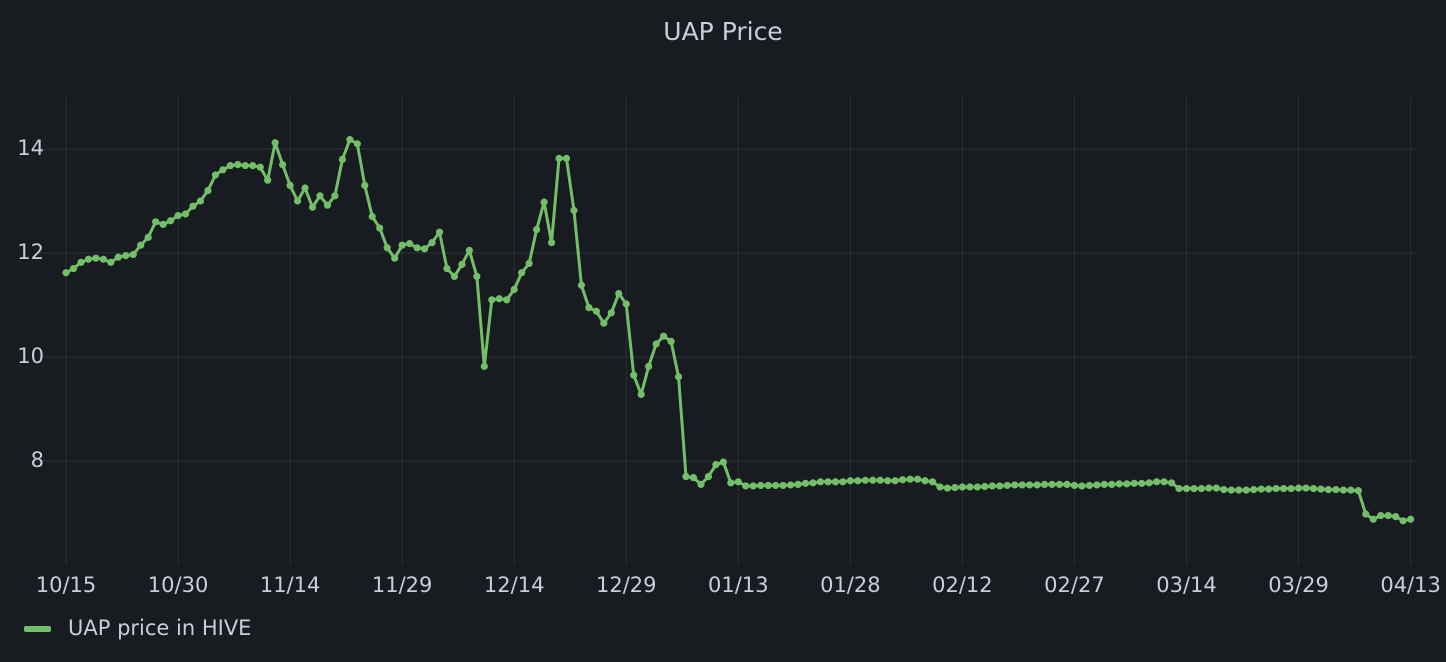 The image size is (1446, 662). What do you see at coordinates (178, 585) in the screenshot?
I see `x-tick-label: 10/30` at bounding box center [178, 585].